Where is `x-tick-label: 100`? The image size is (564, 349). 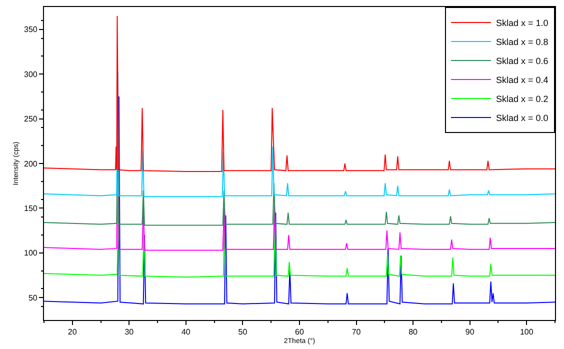 x-tick-label: 100 is located at coordinates (527, 332).